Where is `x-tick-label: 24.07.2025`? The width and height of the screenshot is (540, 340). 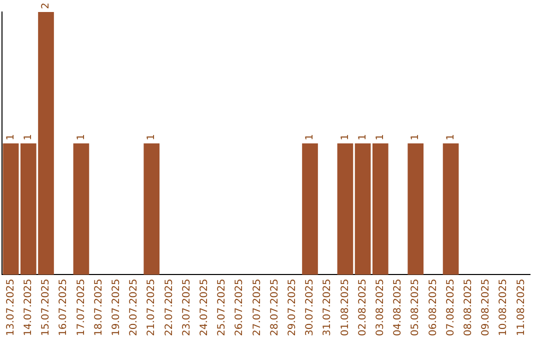
x-tick-label: 24.07.2025 is located at coordinates (204, 307).